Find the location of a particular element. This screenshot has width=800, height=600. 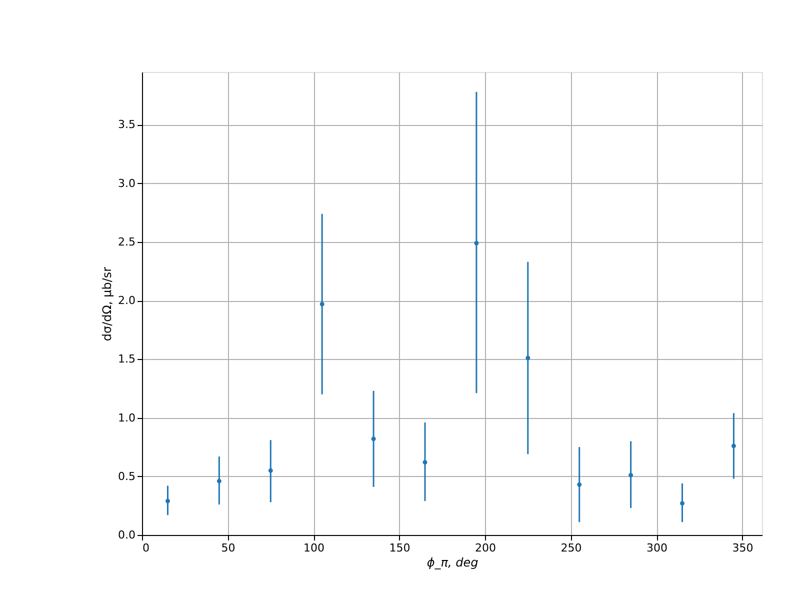

y-tick-label: 1.5 is located at coordinates (127, 359).